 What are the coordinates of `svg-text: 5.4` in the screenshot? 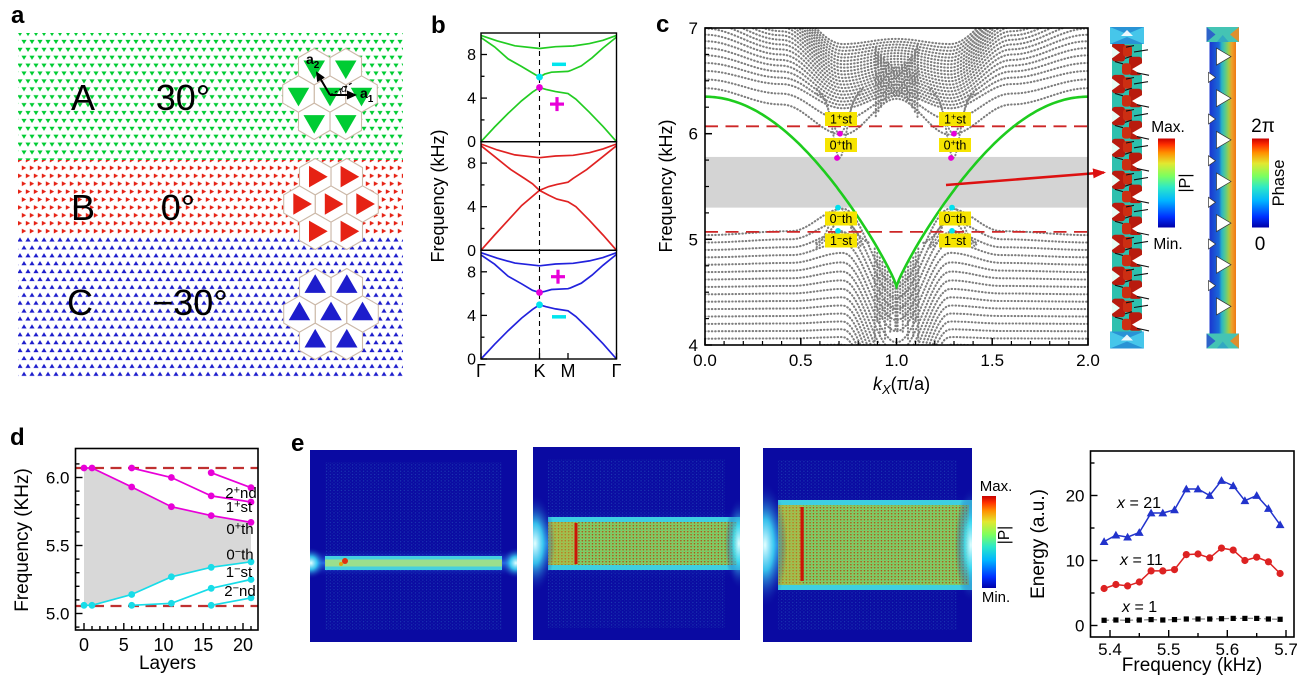 It's located at (1110, 649).